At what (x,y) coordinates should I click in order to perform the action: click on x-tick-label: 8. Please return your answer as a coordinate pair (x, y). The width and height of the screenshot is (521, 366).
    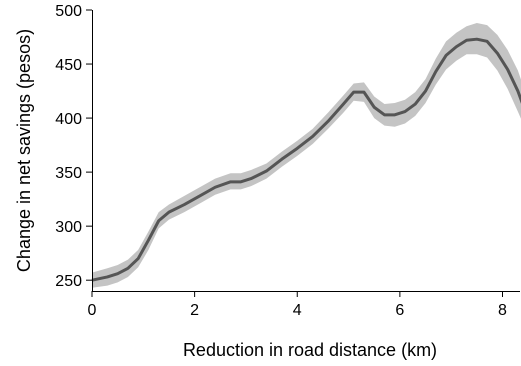
    Looking at the image, I should click on (502, 310).